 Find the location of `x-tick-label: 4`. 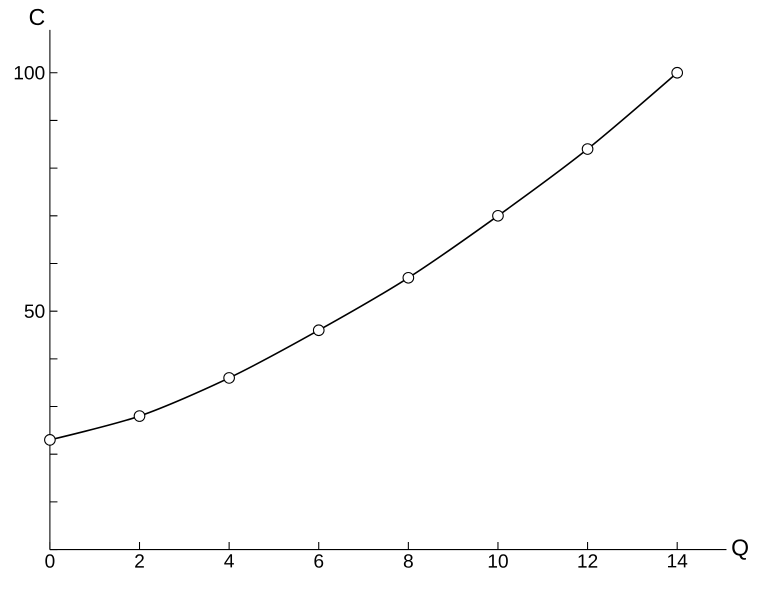

x-tick-label: 4 is located at coordinates (229, 561).